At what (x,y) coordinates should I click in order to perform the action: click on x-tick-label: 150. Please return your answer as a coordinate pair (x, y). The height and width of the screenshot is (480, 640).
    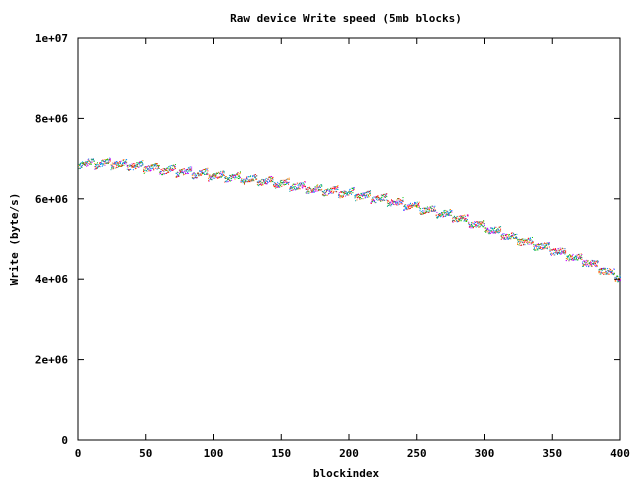
    Looking at the image, I should click on (281, 453).